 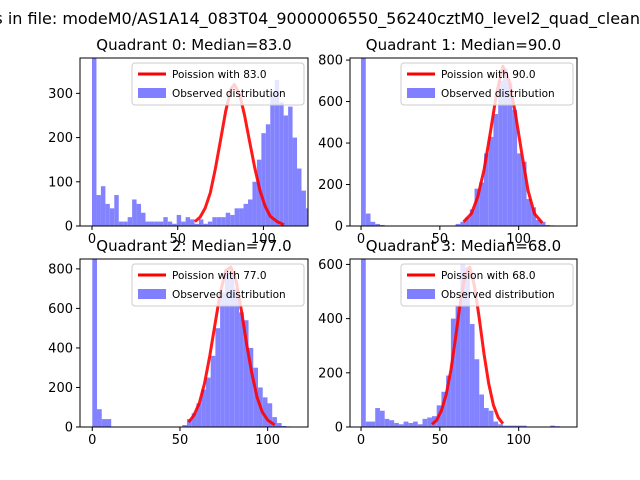 What do you see at coordinates (458, 142) in the screenshot?
I see `quadrant-1-plot` at bounding box center [458, 142].